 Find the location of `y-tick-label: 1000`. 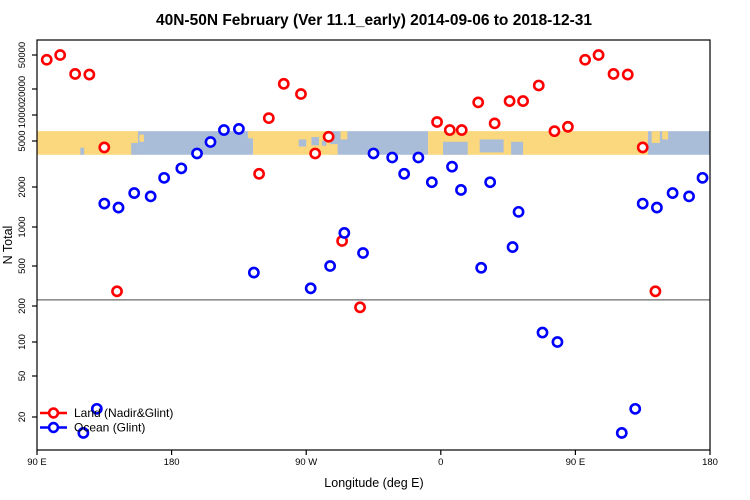

y-tick-label: 1000 is located at coordinates (22, 226).